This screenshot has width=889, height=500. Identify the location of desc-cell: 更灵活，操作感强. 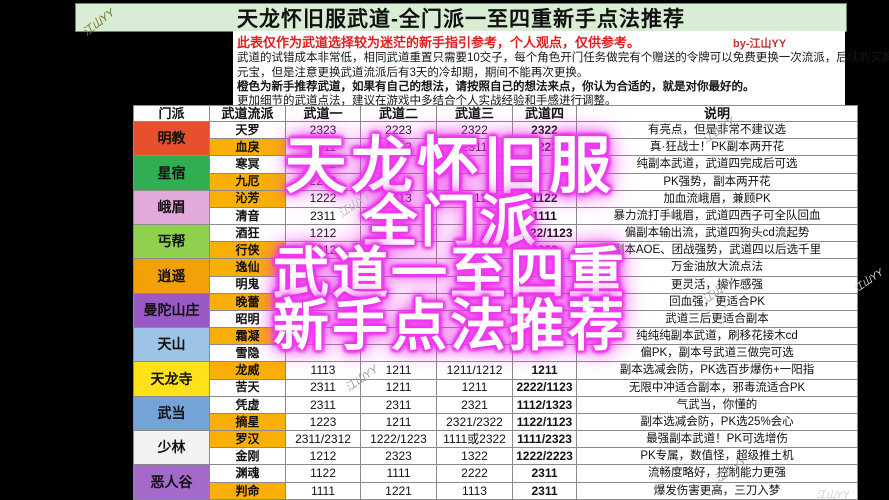
(717, 284).